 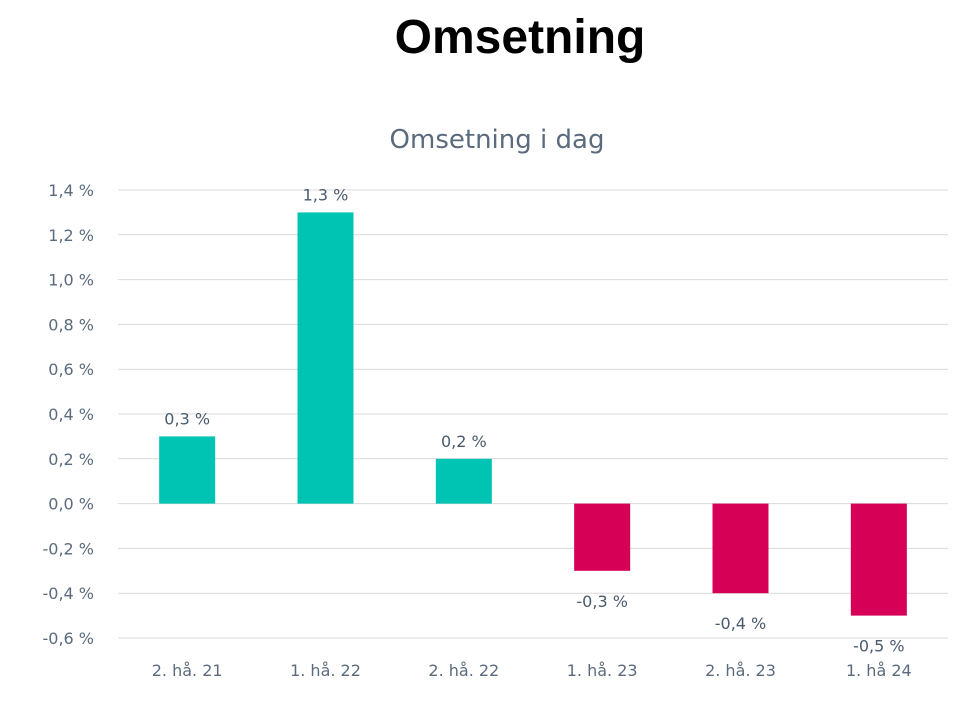 I want to click on y-tick-label: -0,2 %, so click(x=68, y=548).